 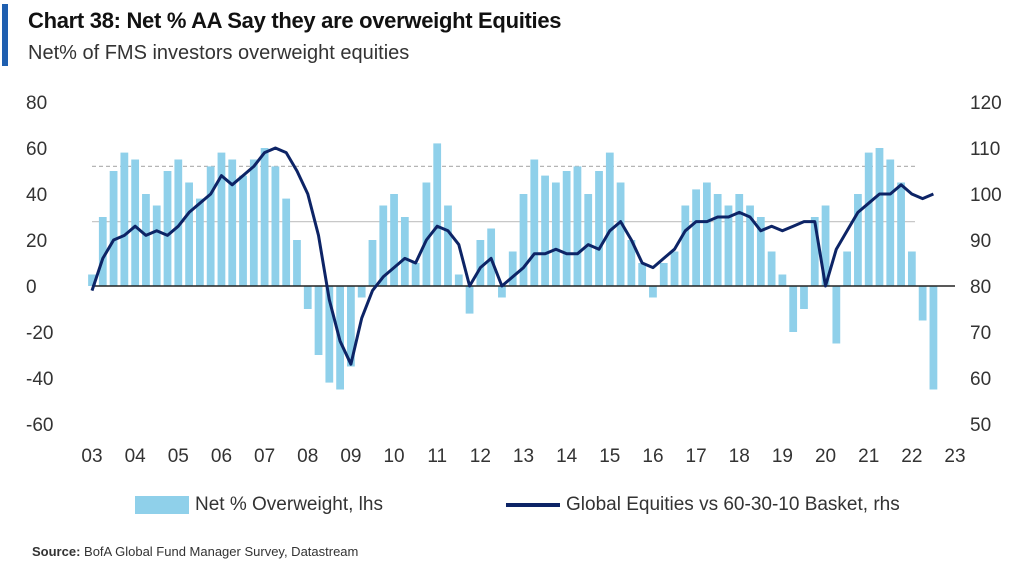 I want to click on legend-bar-swatch, so click(x=162, y=504).